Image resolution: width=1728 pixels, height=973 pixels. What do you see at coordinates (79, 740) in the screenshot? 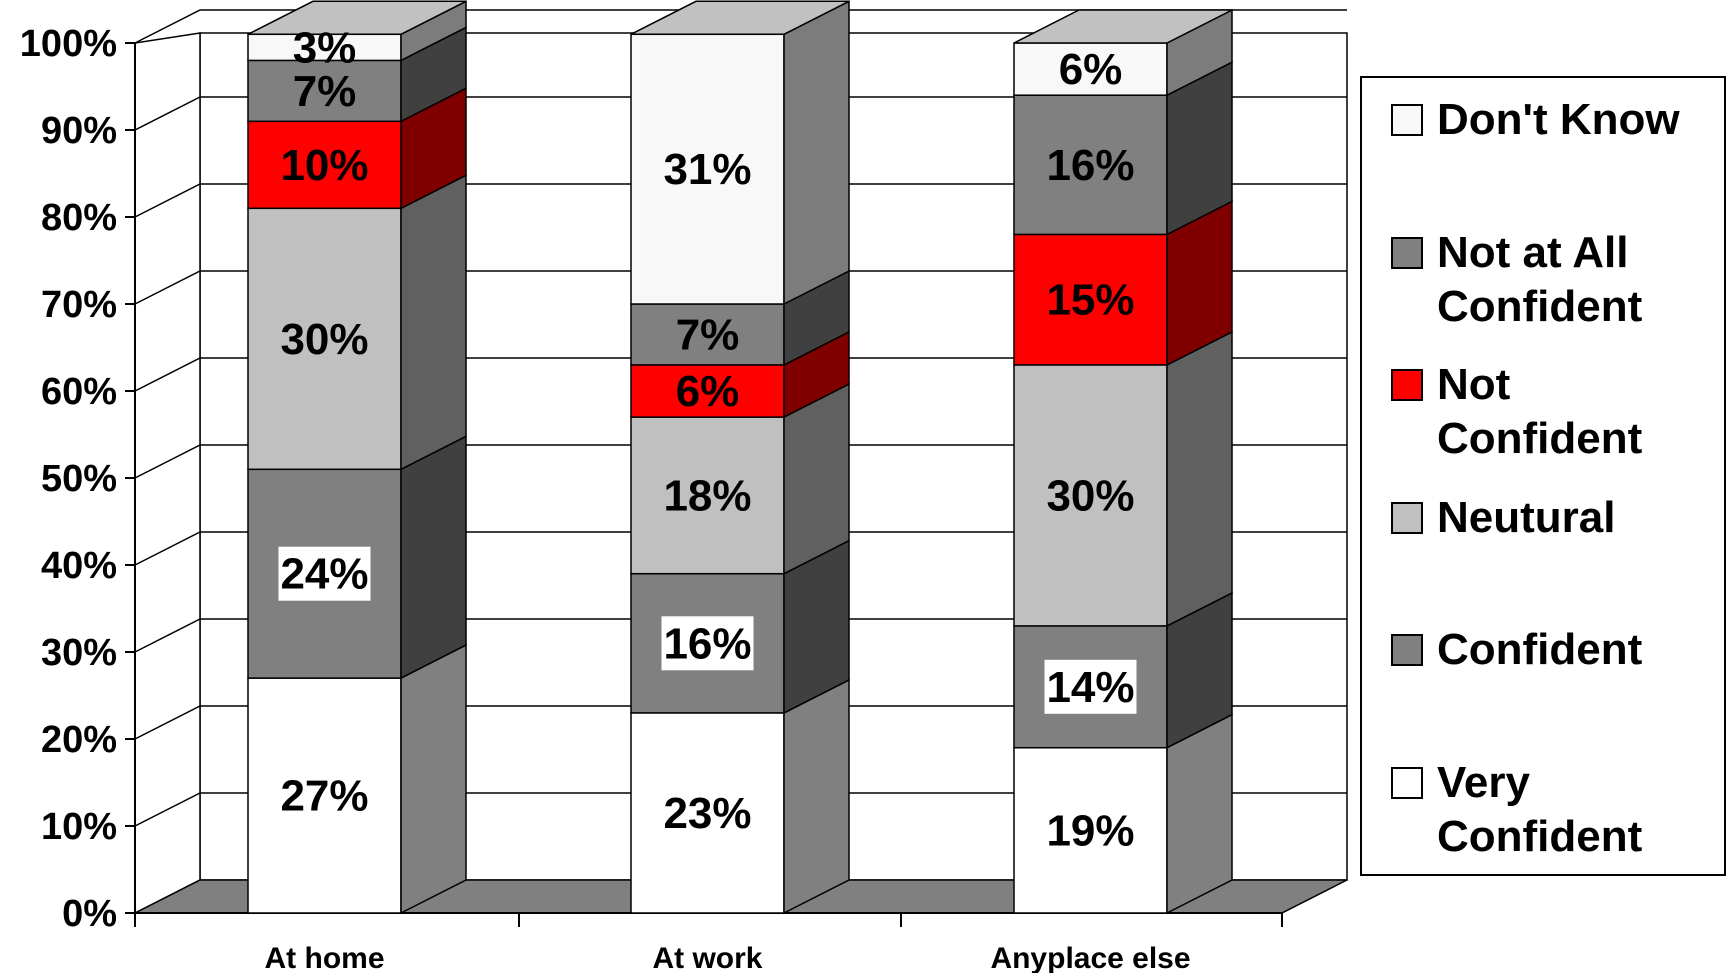
I see `y-tick-label: 20%` at bounding box center [79, 740].